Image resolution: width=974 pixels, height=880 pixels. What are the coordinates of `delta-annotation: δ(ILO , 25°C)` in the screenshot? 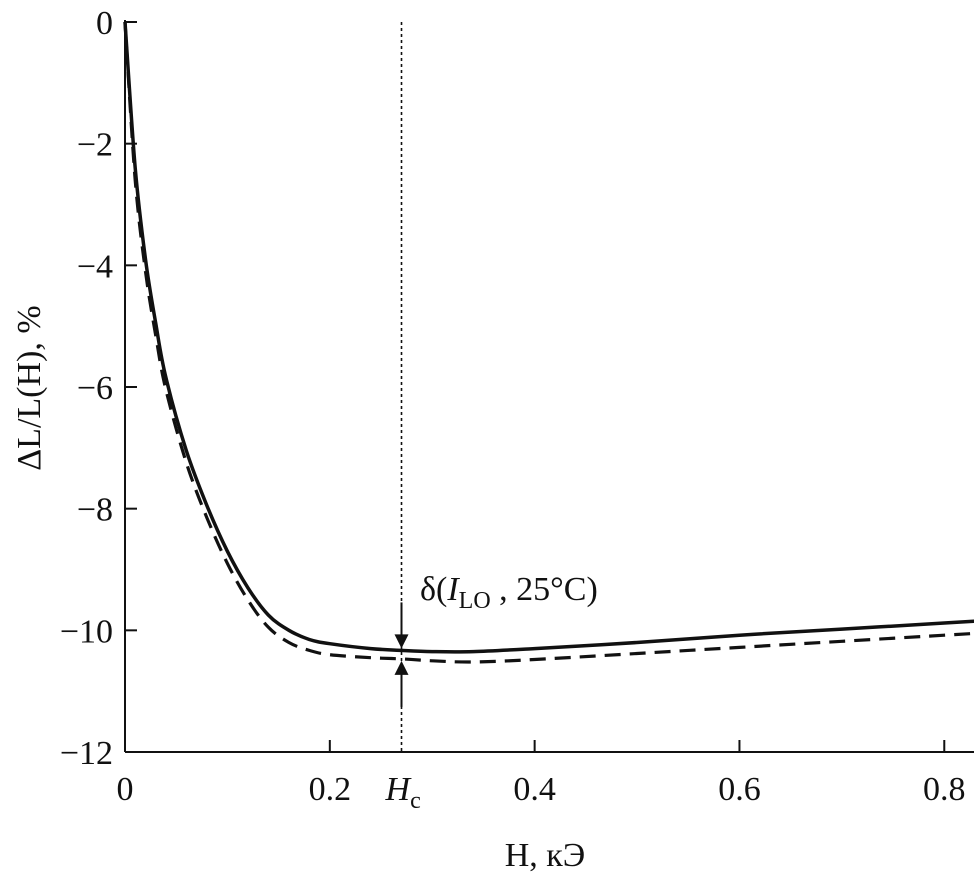 It's located at (509, 592).